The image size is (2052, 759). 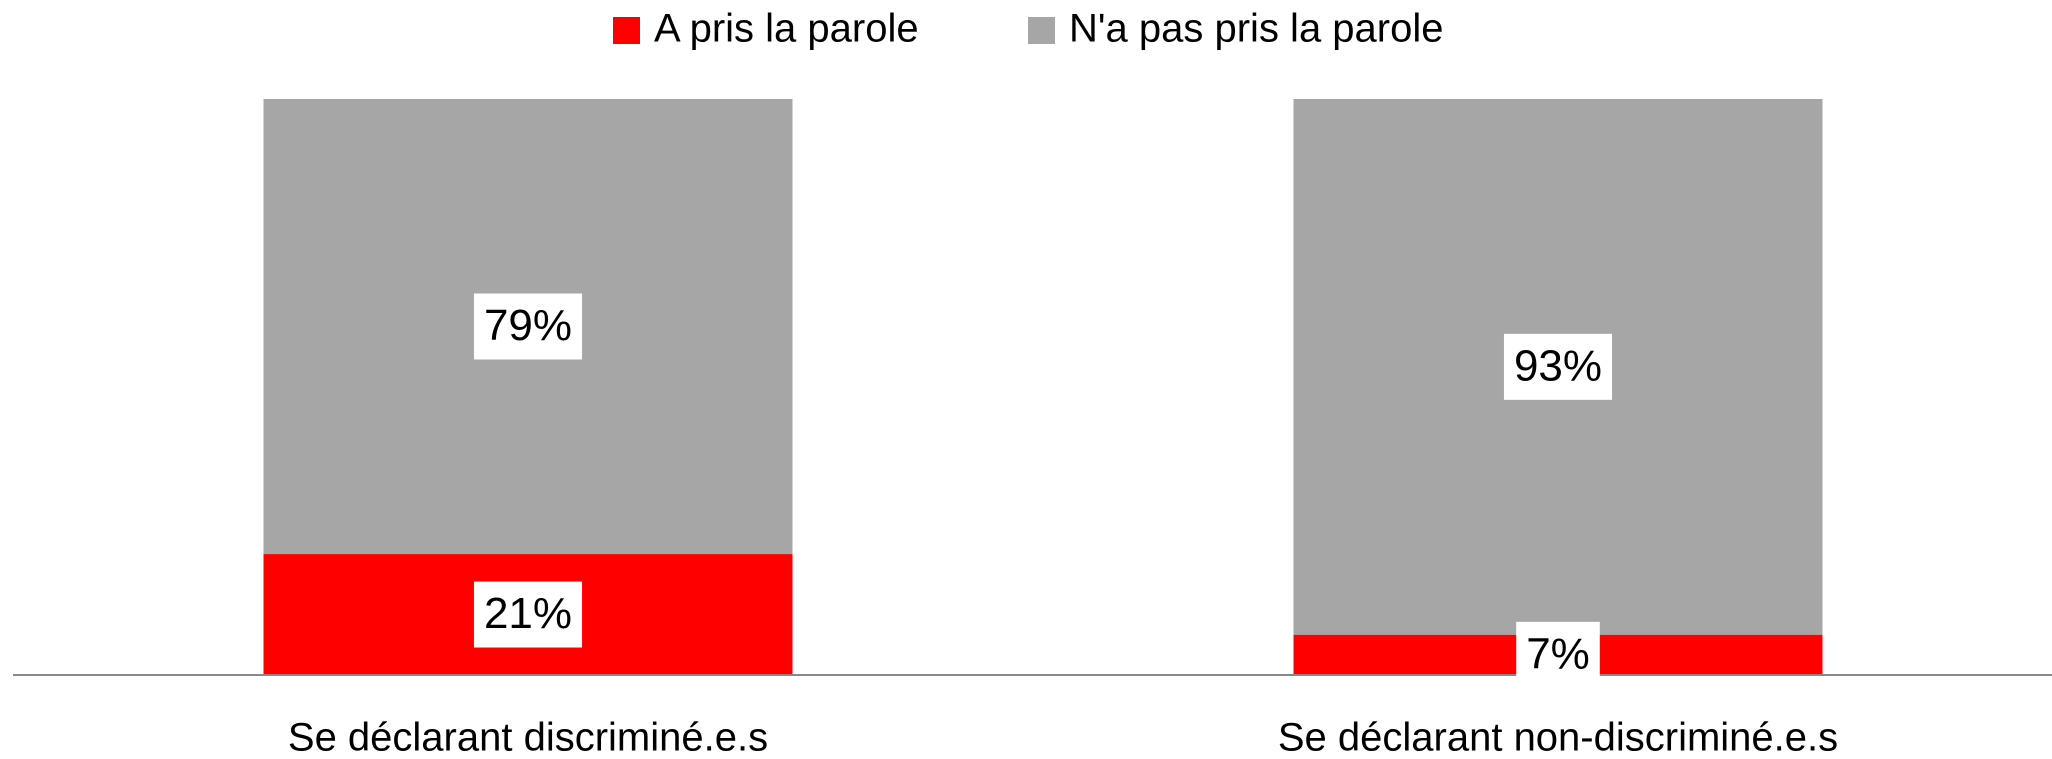 I want to click on value-label: 21%, so click(x=528, y=613).